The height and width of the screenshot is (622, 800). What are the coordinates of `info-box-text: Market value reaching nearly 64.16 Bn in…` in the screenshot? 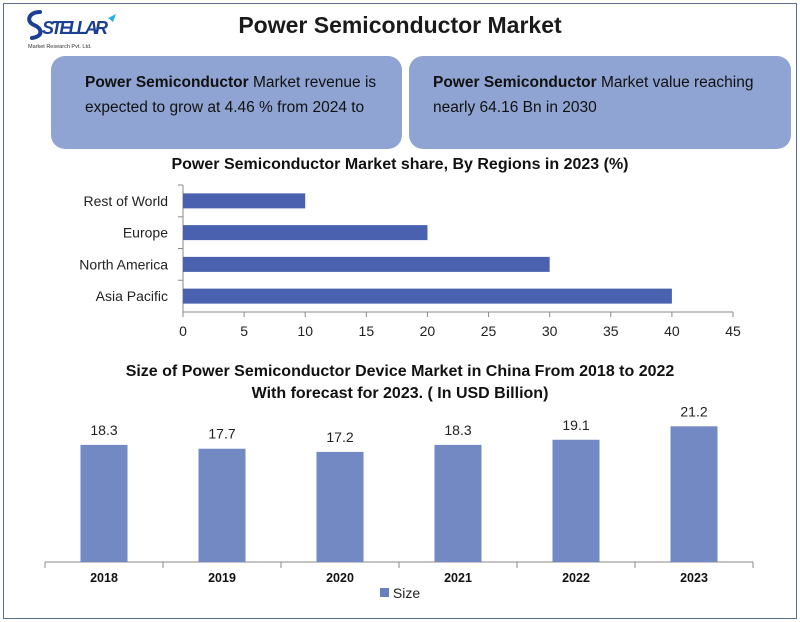 It's located at (593, 95).